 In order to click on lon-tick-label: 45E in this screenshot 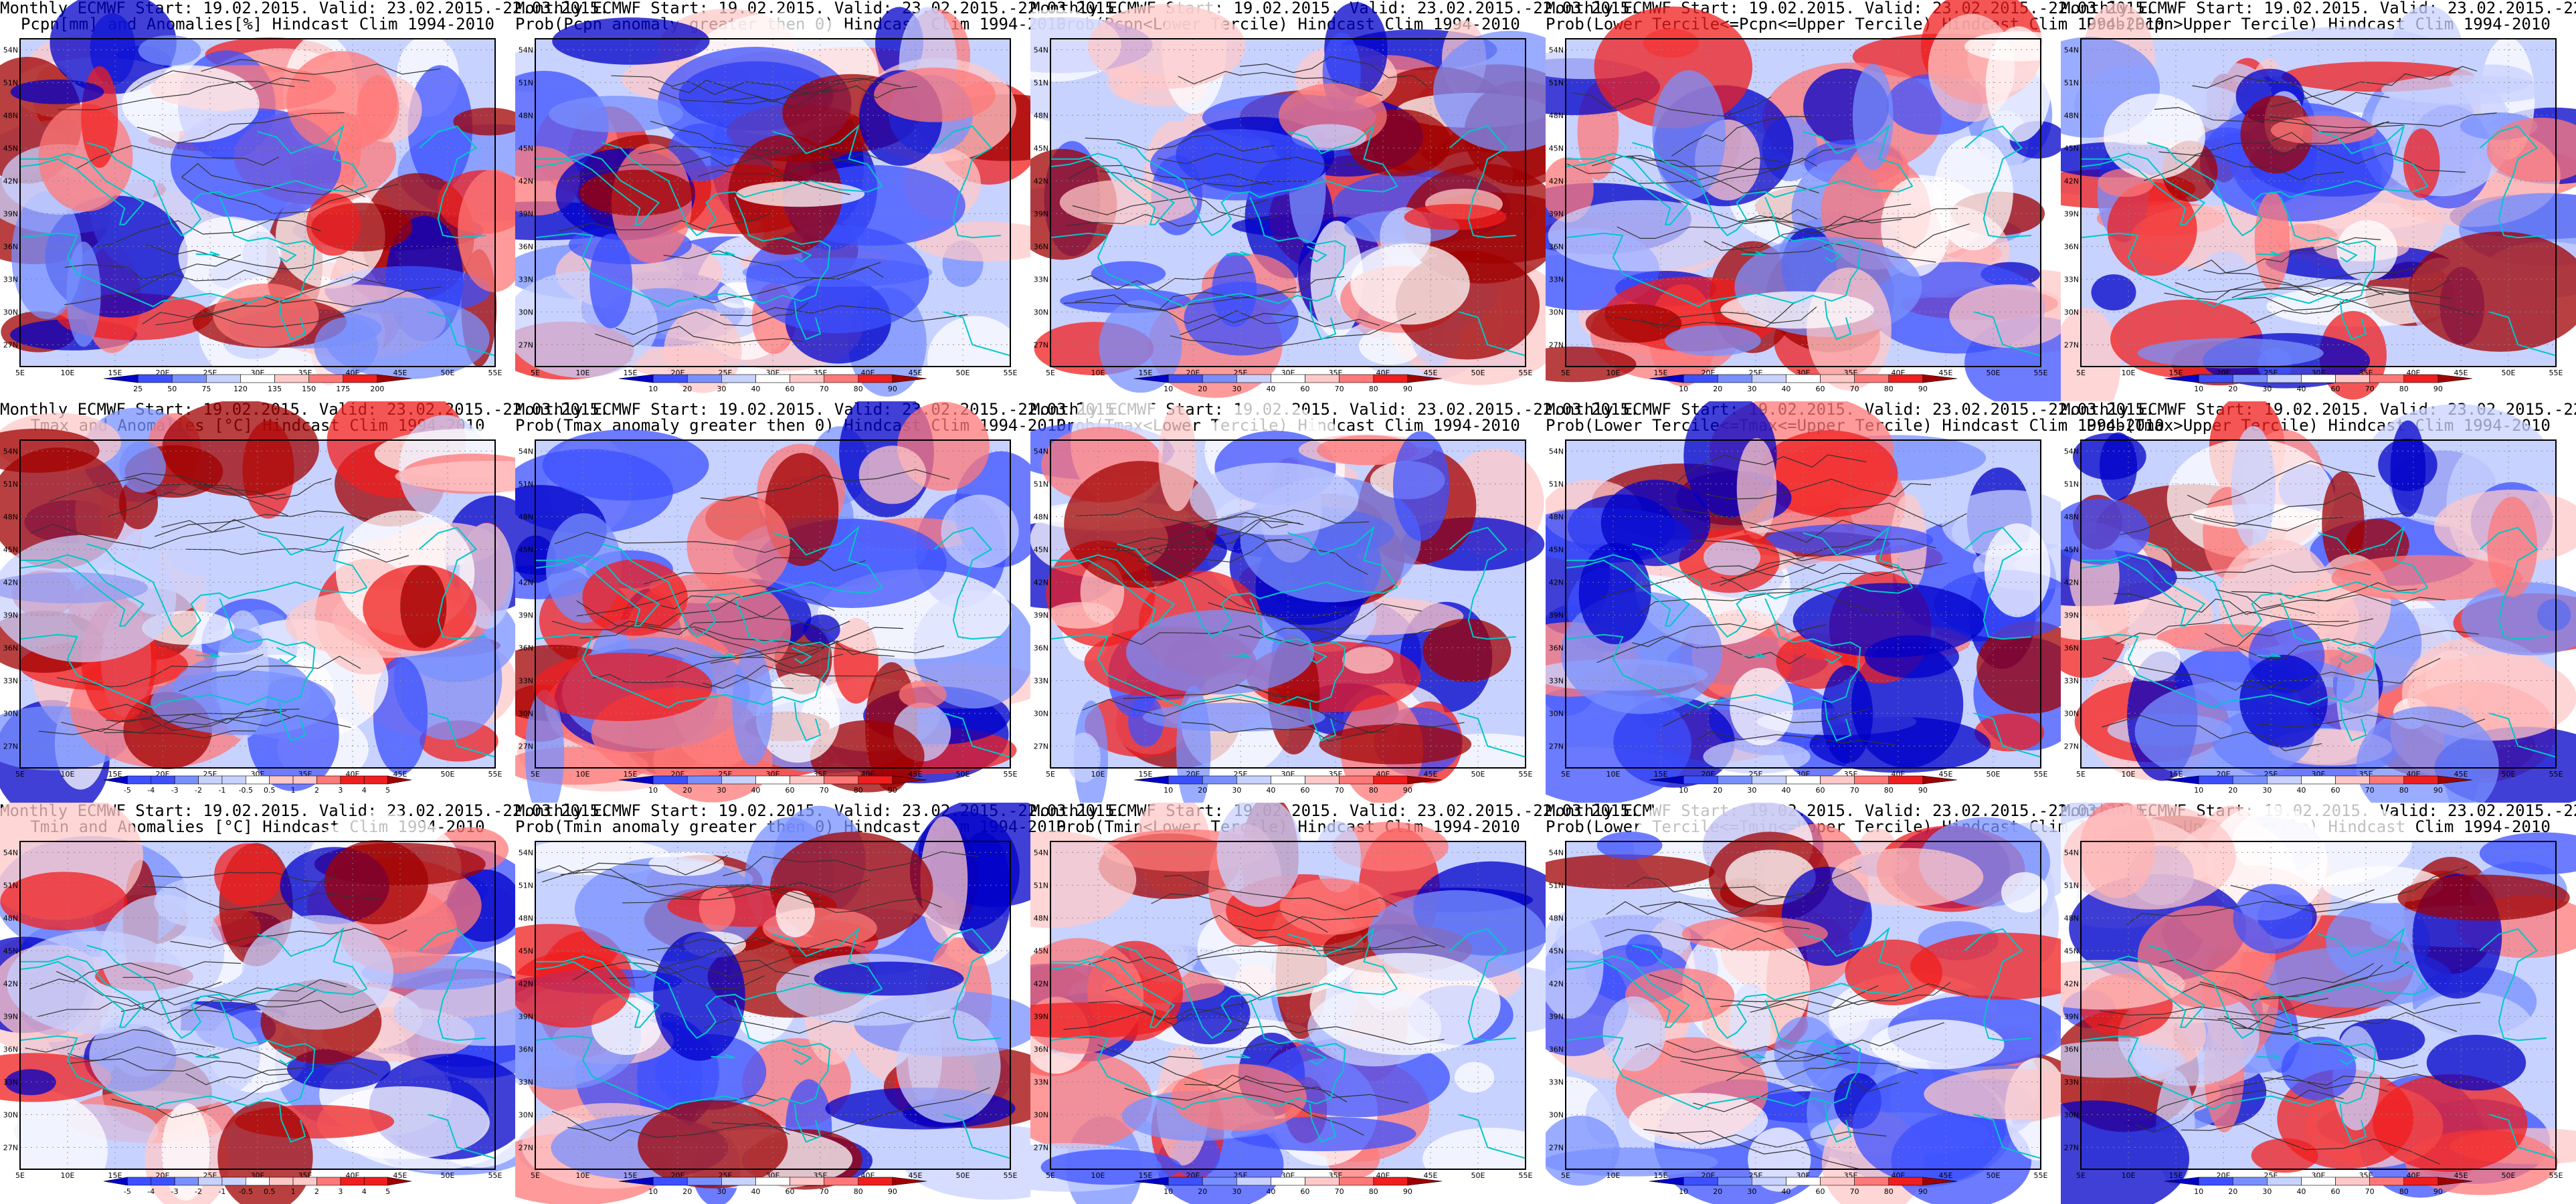, I will do `click(400, 1175)`.